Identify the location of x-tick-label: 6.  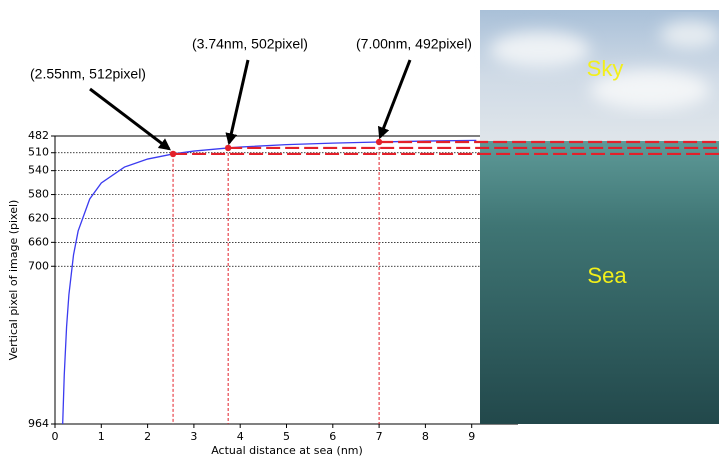
(332, 436).